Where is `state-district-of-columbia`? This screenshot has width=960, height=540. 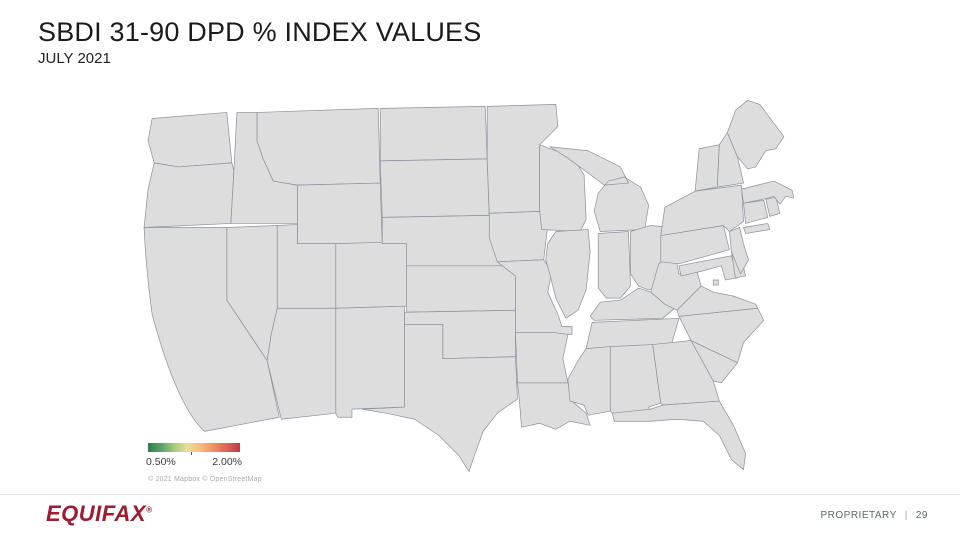 state-district-of-columbia is located at coordinates (715, 282).